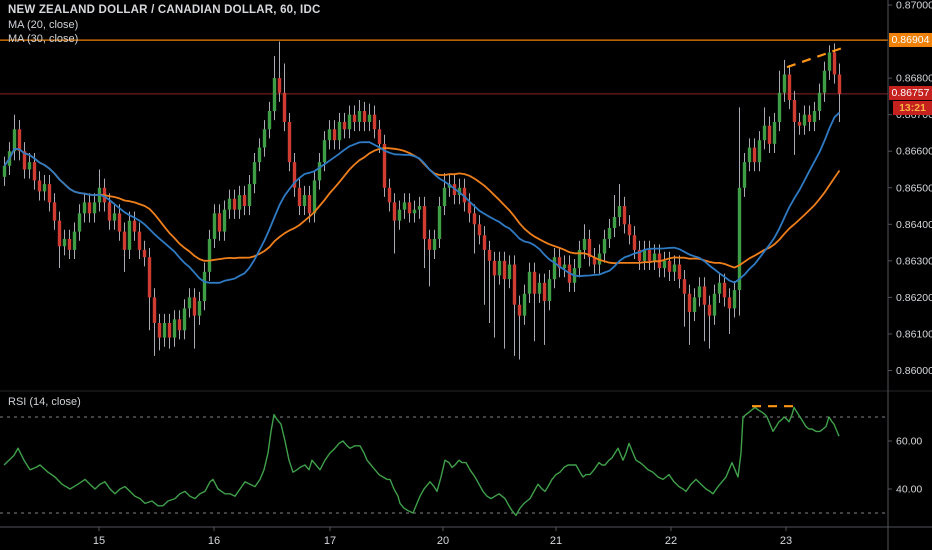  What do you see at coordinates (914, 261) in the screenshot?
I see `price-axis-label: 0.86300` at bounding box center [914, 261].